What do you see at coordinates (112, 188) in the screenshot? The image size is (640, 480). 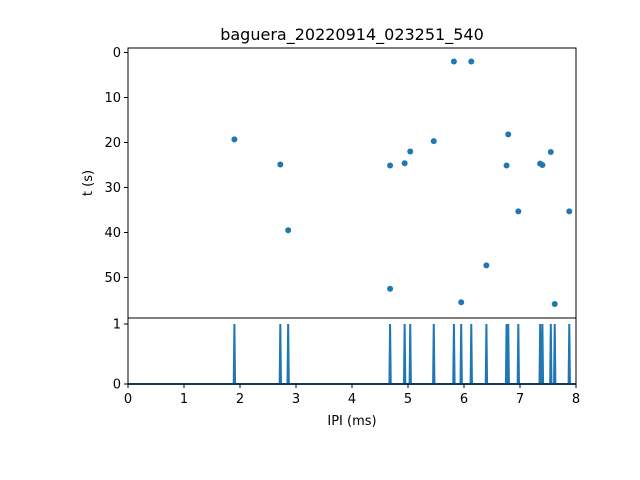 I see `scatter-y-tick-label: 30` at bounding box center [112, 188].